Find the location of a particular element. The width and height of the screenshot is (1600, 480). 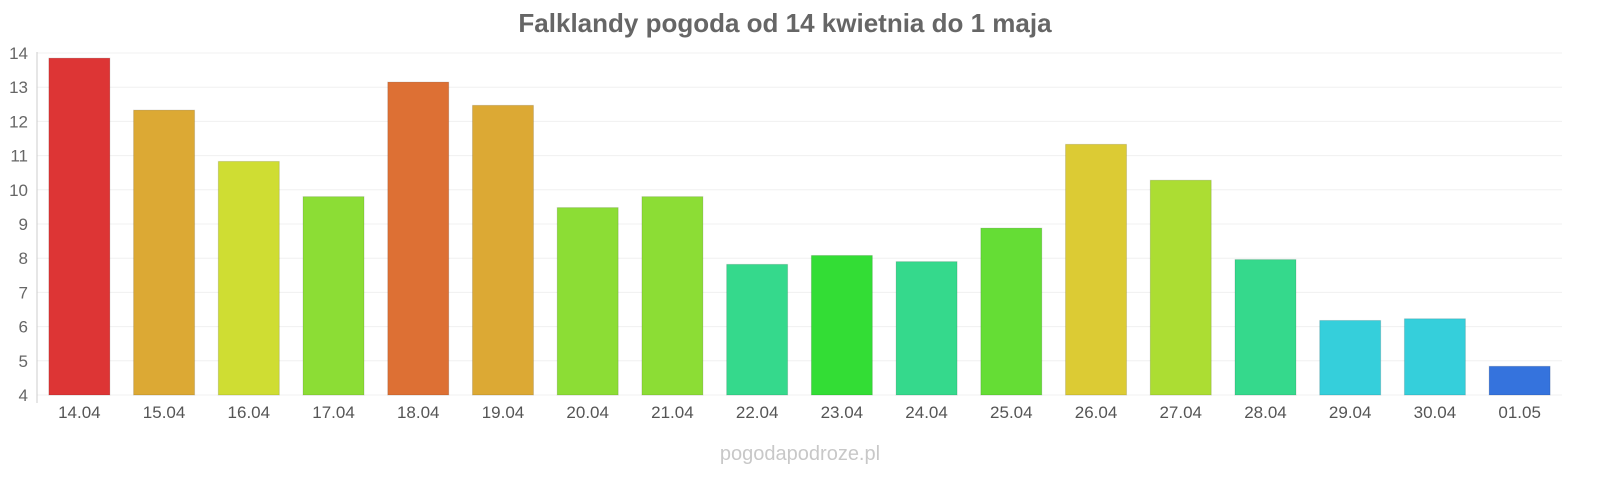

y-tick-label: 7 is located at coordinates (23, 292).